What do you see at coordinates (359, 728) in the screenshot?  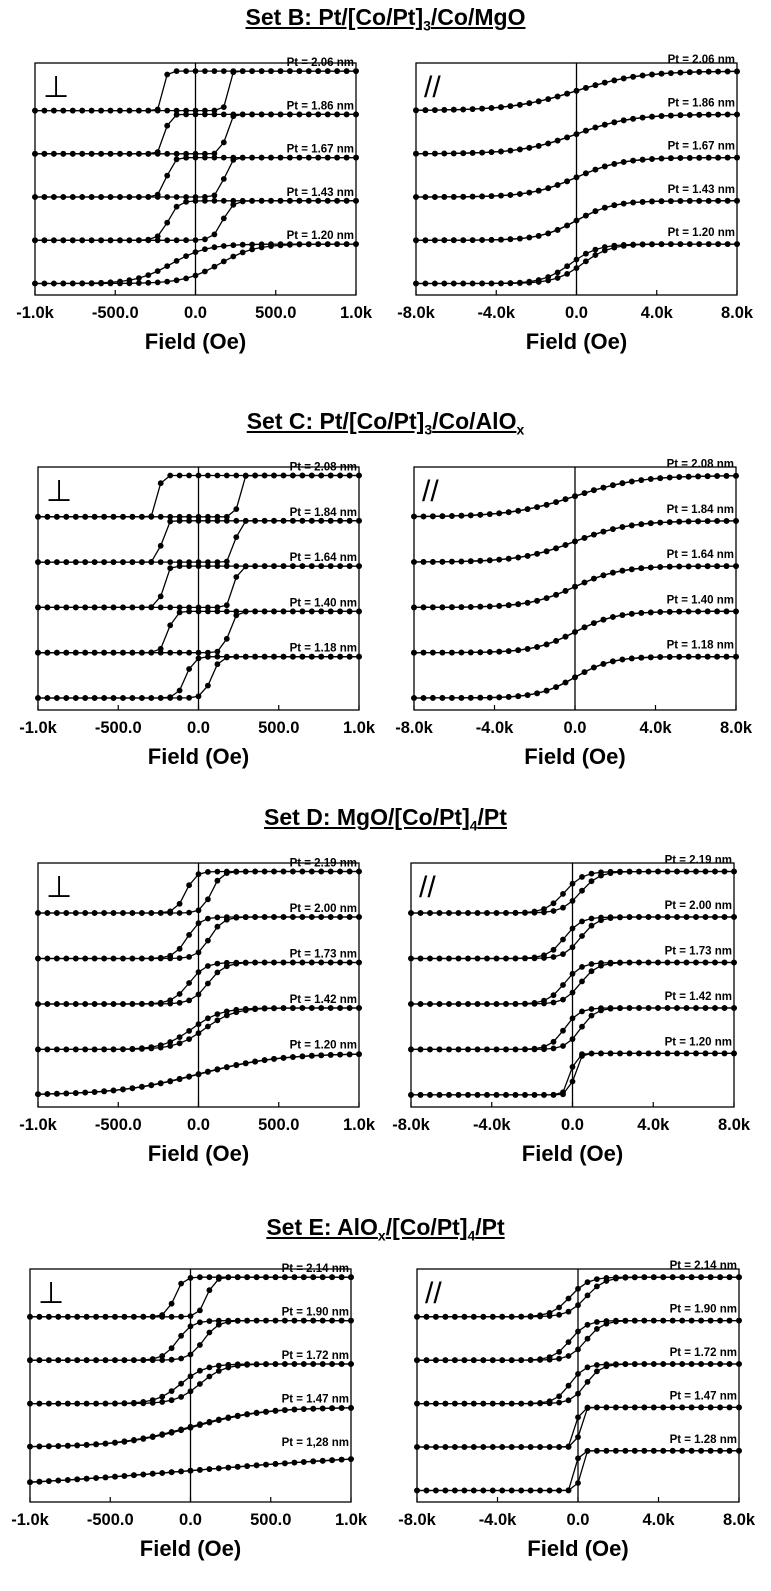 I see `x-tick-label: 1.0k` at bounding box center [359, 728].